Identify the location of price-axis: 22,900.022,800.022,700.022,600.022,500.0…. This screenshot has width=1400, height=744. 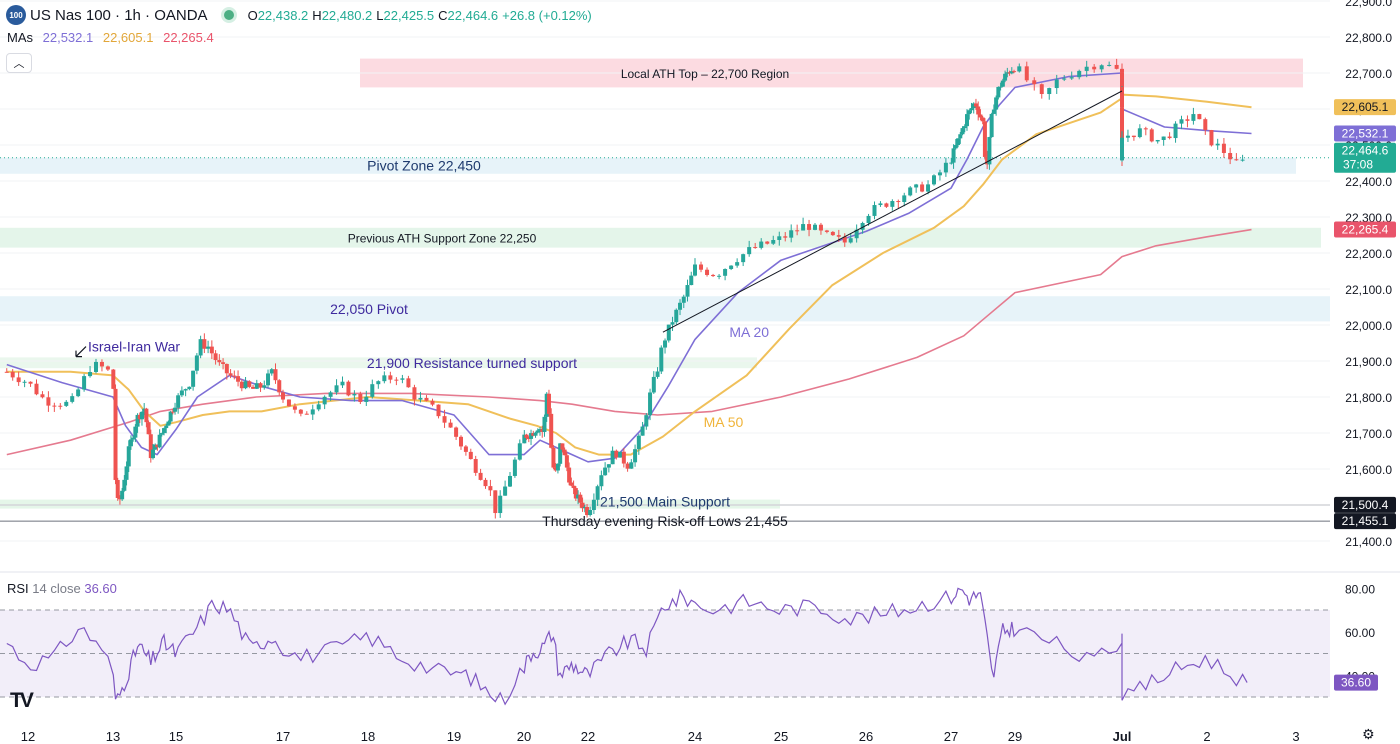
(1365, 345).